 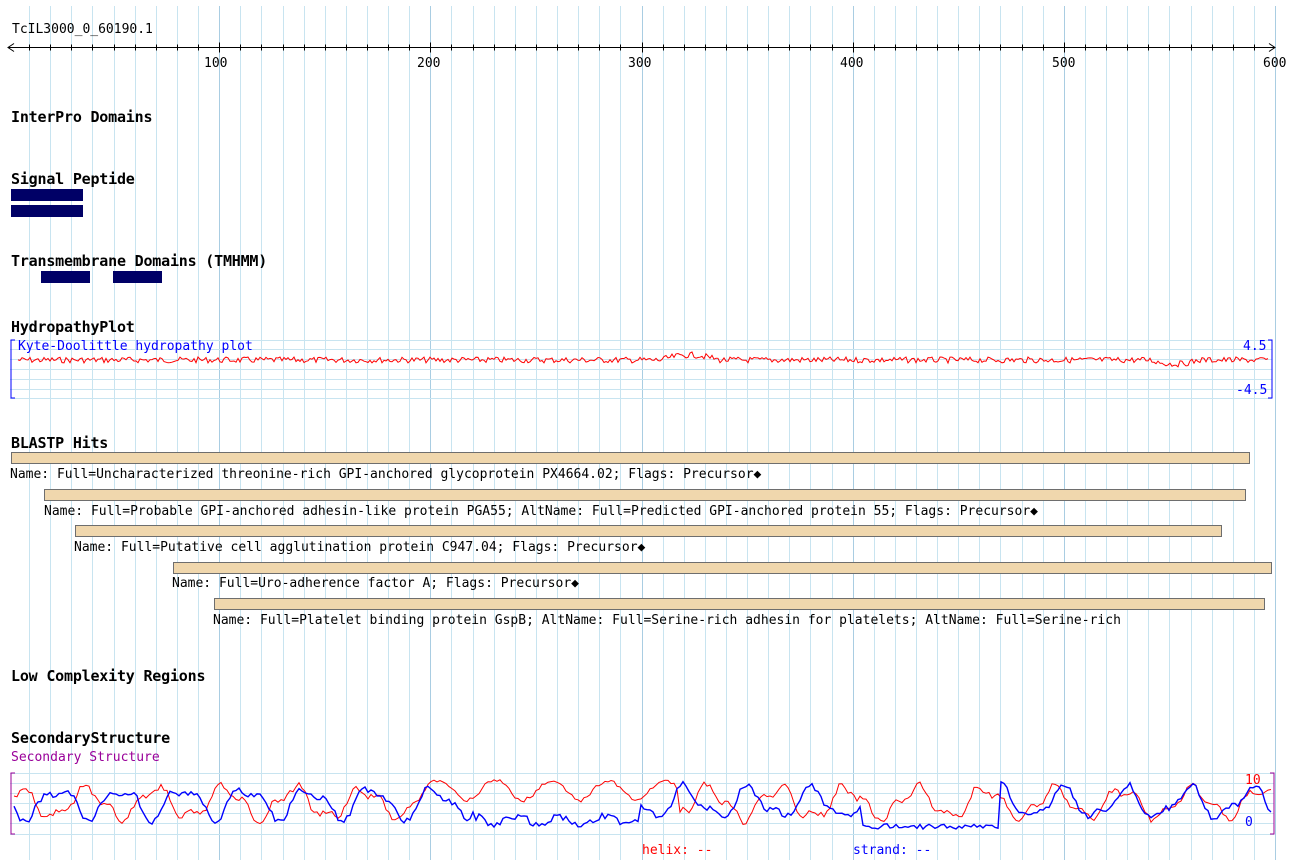 What do you see at coordinates (1275, 63) in the screenshot?
I see `ruler-tick-600: 600` at bounding box center [1275, 63].